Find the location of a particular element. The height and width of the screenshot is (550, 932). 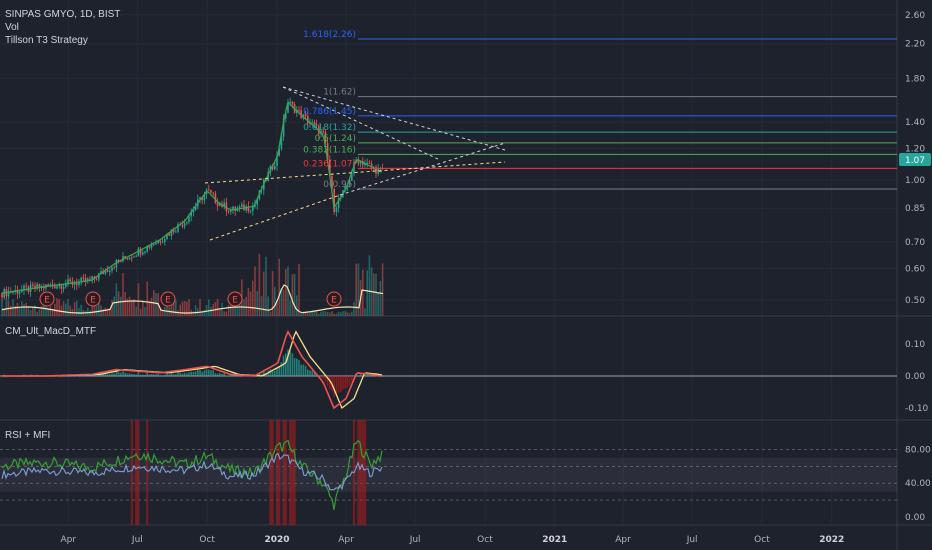

strategy-indicator-label: Tillson T3 Strategy is located at coordinates (46, 40).